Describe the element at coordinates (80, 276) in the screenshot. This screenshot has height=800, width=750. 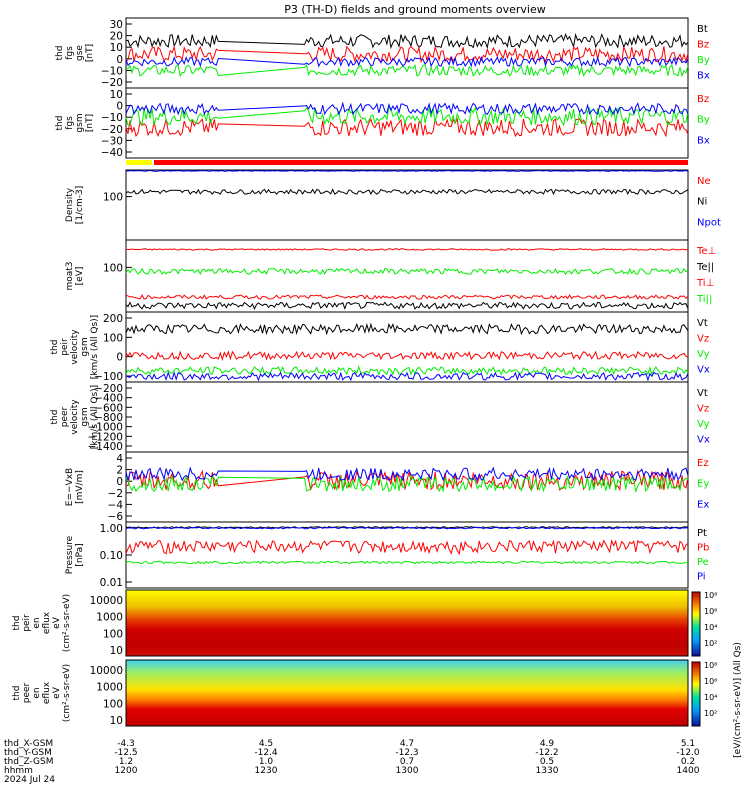
I see `y-label-line: [eV]` at that location.